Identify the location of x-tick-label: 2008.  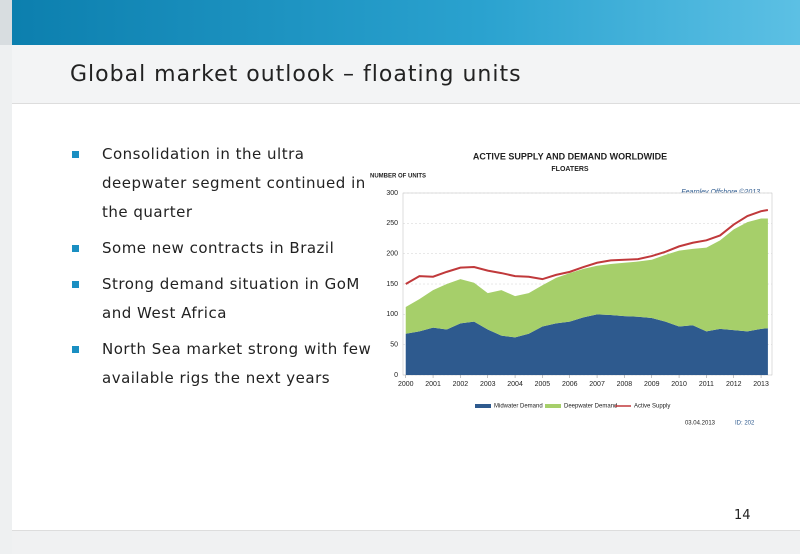
(625, 384).